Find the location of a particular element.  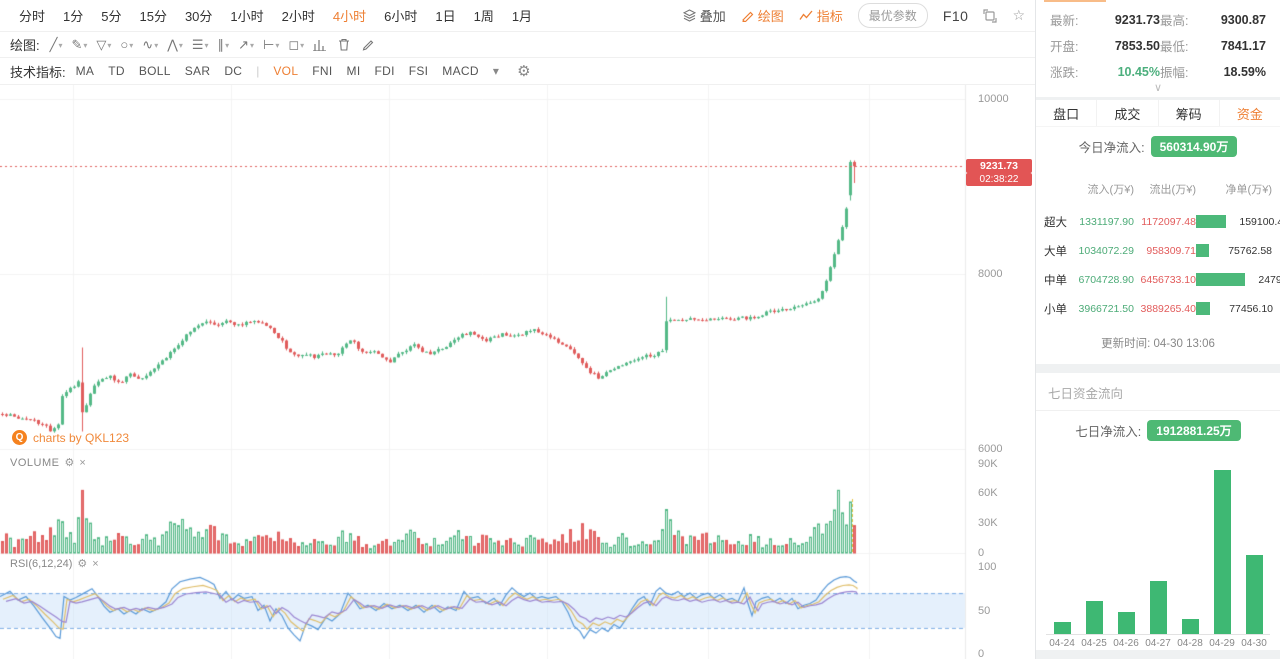

callout-tool-glyph: ◻ is located at coordinates (294, 44).